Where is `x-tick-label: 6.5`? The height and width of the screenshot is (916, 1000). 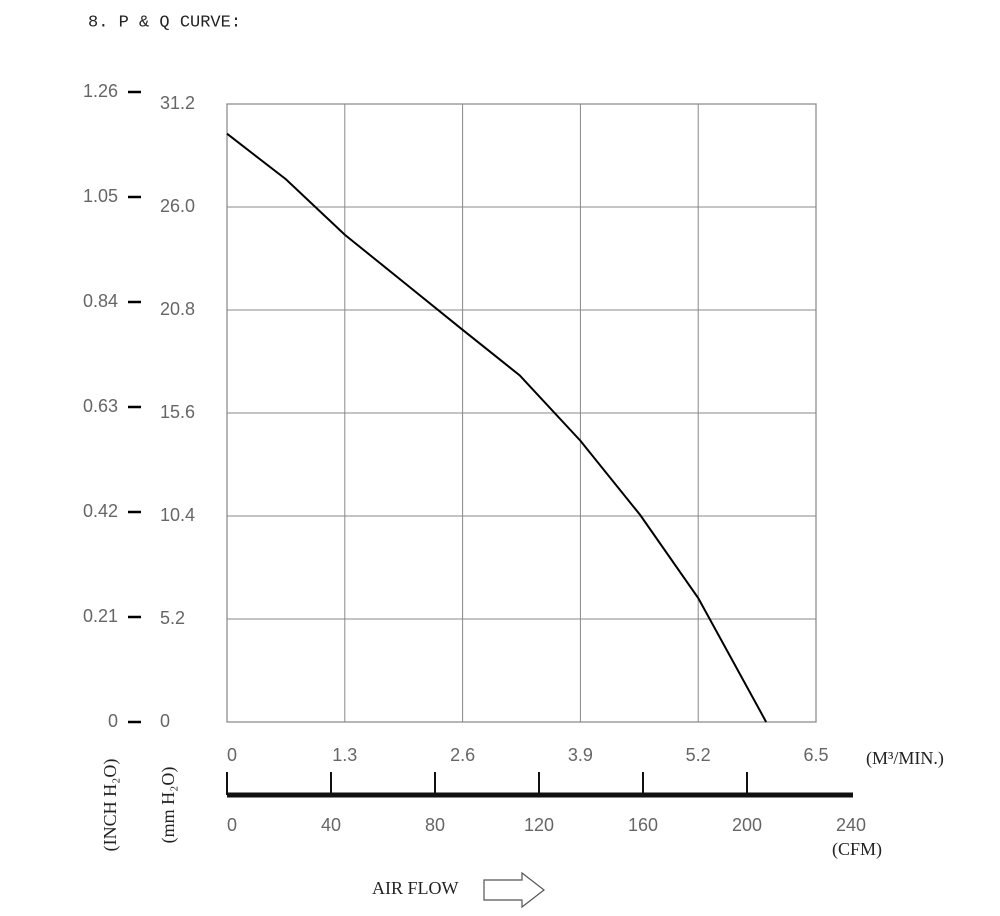 x-tick-label: 6.5 is located at coordinates (815, 755).